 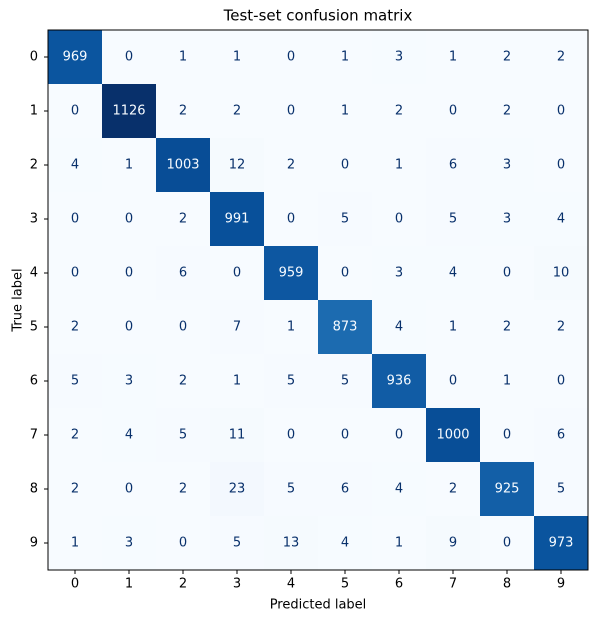 What do you see at coordinates (237, 327) in the screenshot?
I see `cell-label: 7` at bounding box center [237, 327].